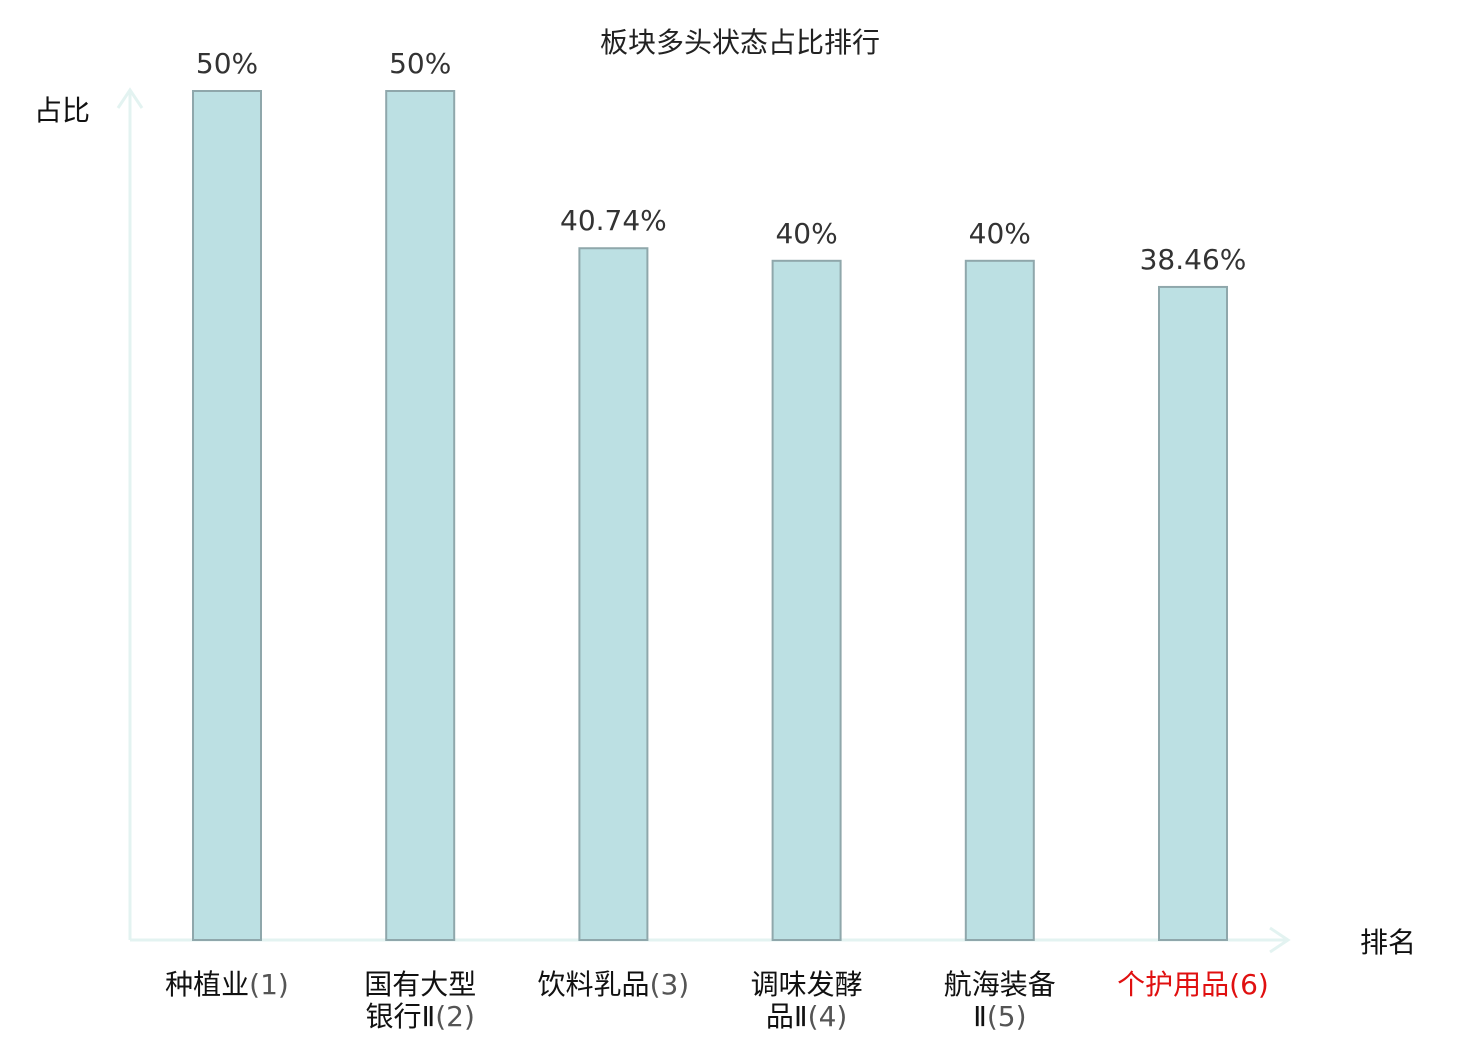  Describe the element at coordinates (1007, 1016) in the screenshot. I see `category-rank: (5)` at that location.